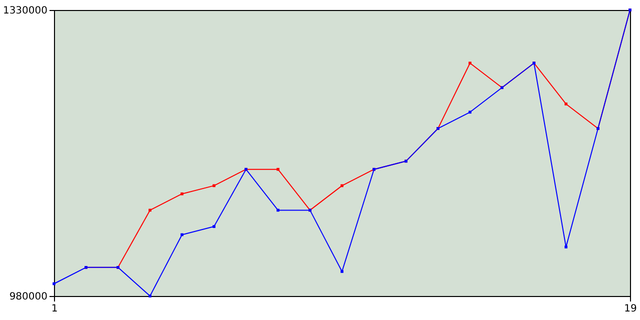 The image size is (640, 320). What do you see at coordinates (54, 309) in the screenshot?
I see `x-tick-label: 1` at bounding box center [54, 309].